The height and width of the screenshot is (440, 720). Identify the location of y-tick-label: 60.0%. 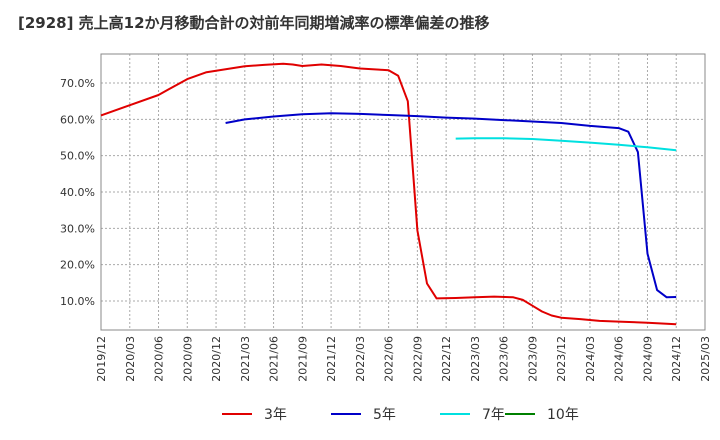
(77, 119).